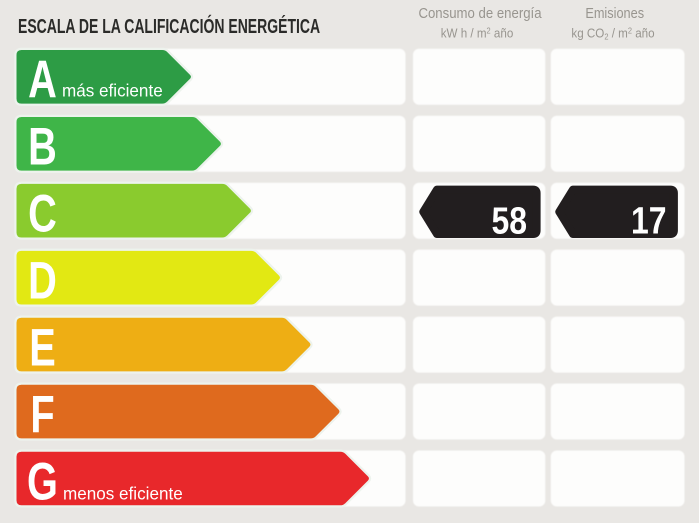 The image size is (699, 523). Describe the element at coordinates (612, 33) in the screenshot. I see `svg-text: kg CO2 / m2 año` at that location.